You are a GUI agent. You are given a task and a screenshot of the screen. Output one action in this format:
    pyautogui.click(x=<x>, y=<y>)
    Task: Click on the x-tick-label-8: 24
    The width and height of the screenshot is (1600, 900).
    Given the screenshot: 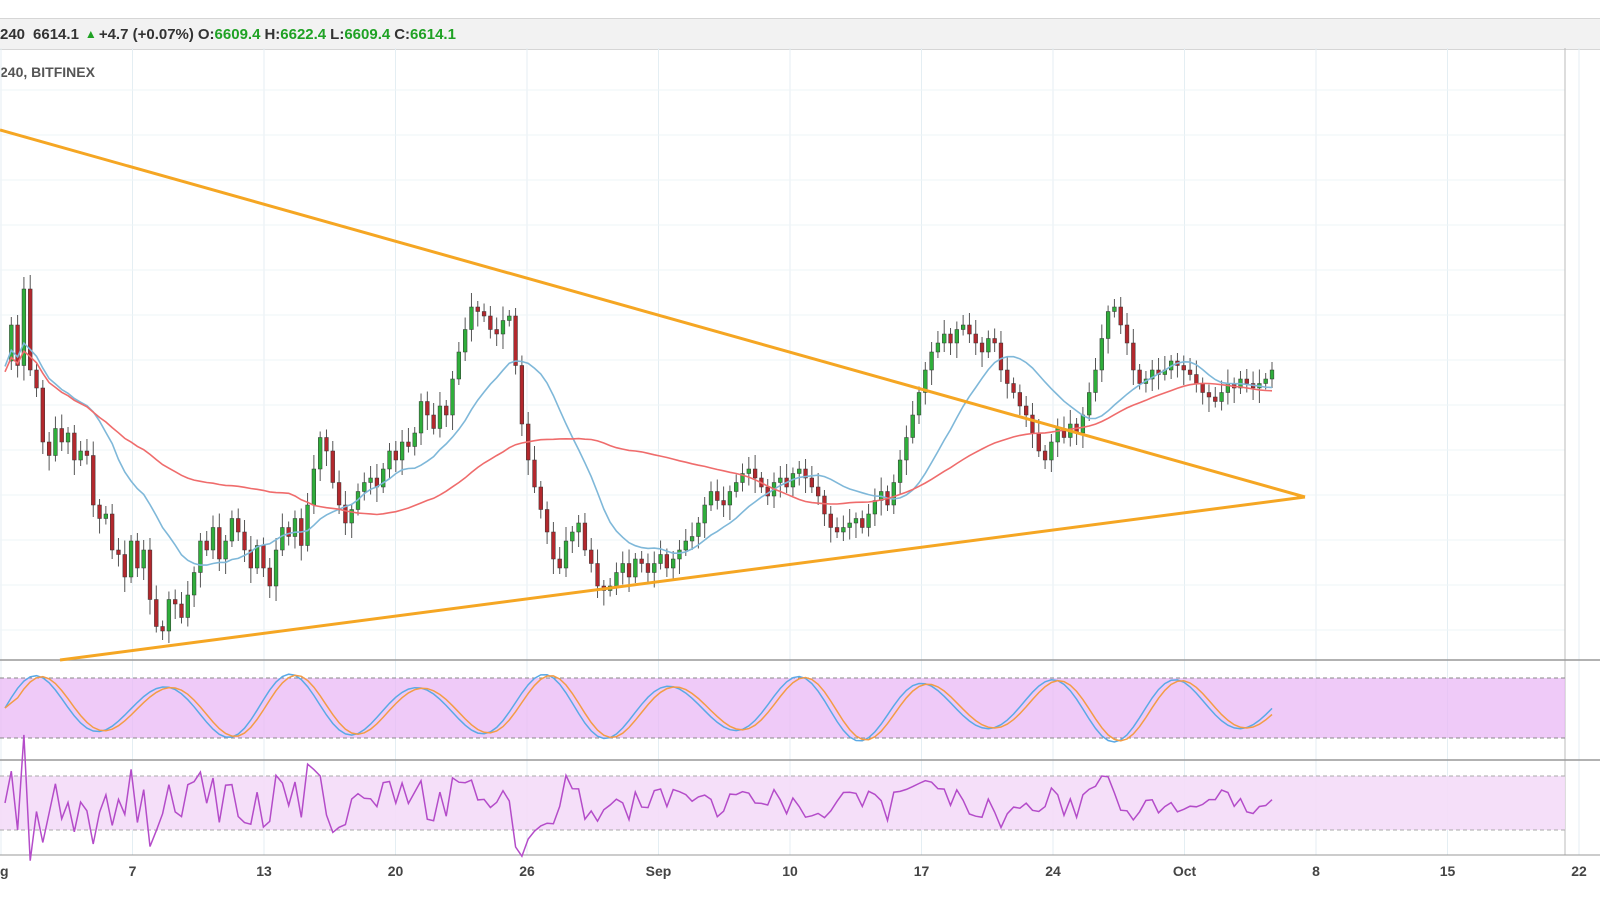 What is the action you would take?
    pyautogui.click(x=1053, y=871)
    